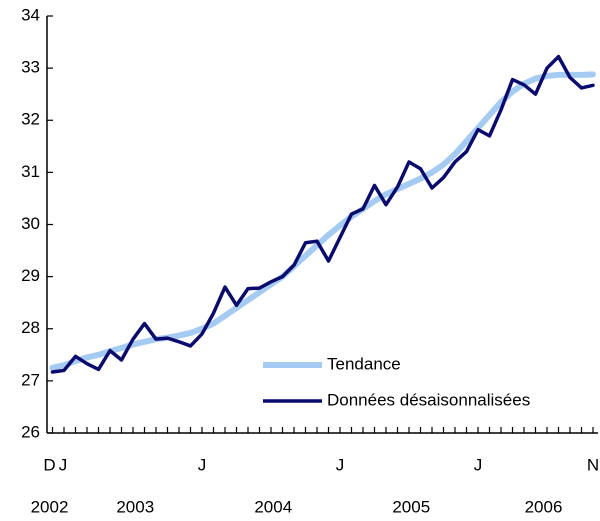 This screenshot has height=521, width=600. I want to click on year-label: 2004, so click(273, 506).